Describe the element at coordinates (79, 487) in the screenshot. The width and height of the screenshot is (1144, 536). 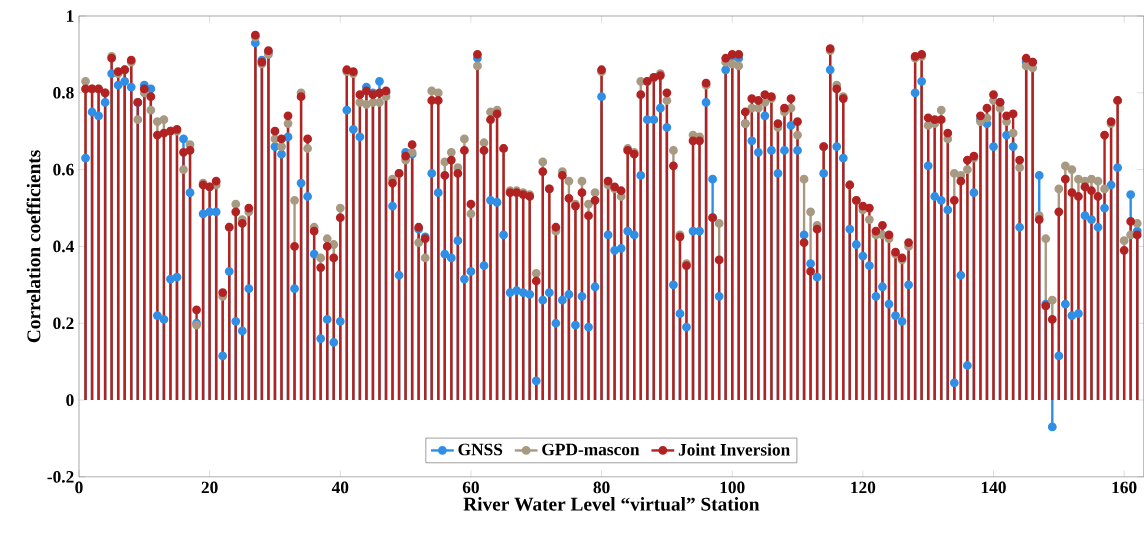
I see `x-tick-label: 0` at that location.